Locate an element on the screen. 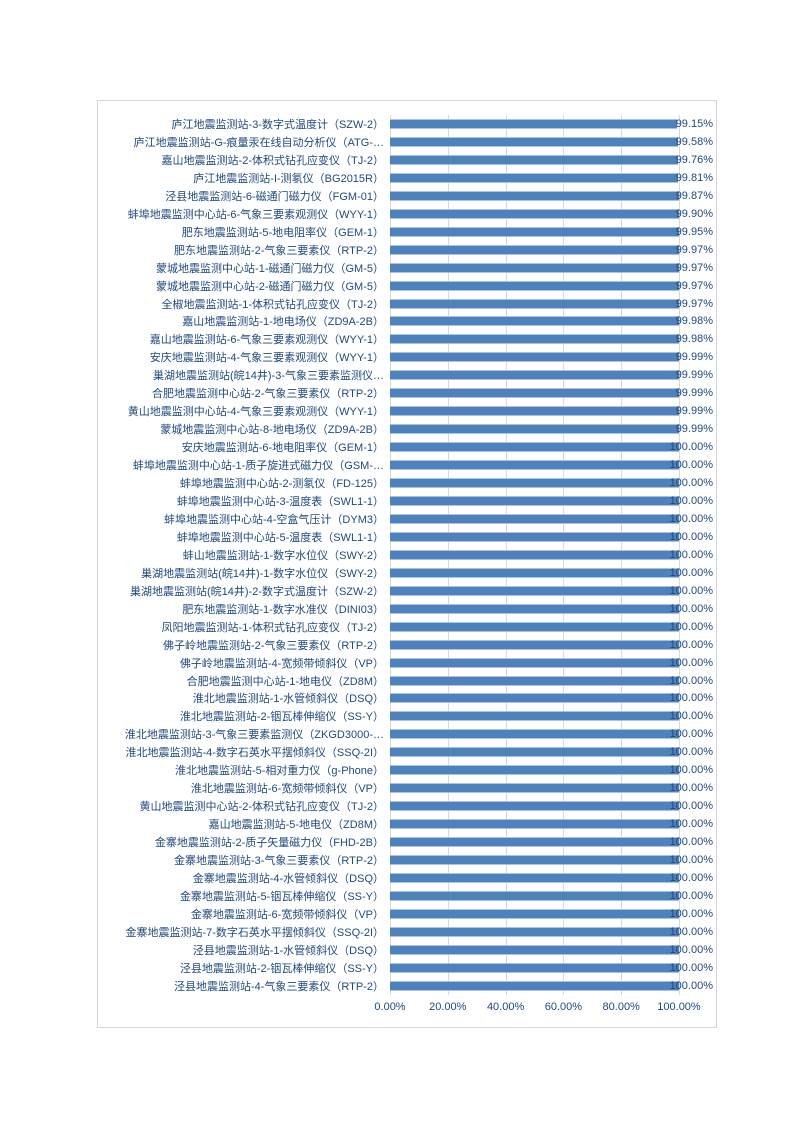 Image resolution: width=794 pixels, height=1122 pixels. data-label: 99.58% is located at coordinates (694, 141).